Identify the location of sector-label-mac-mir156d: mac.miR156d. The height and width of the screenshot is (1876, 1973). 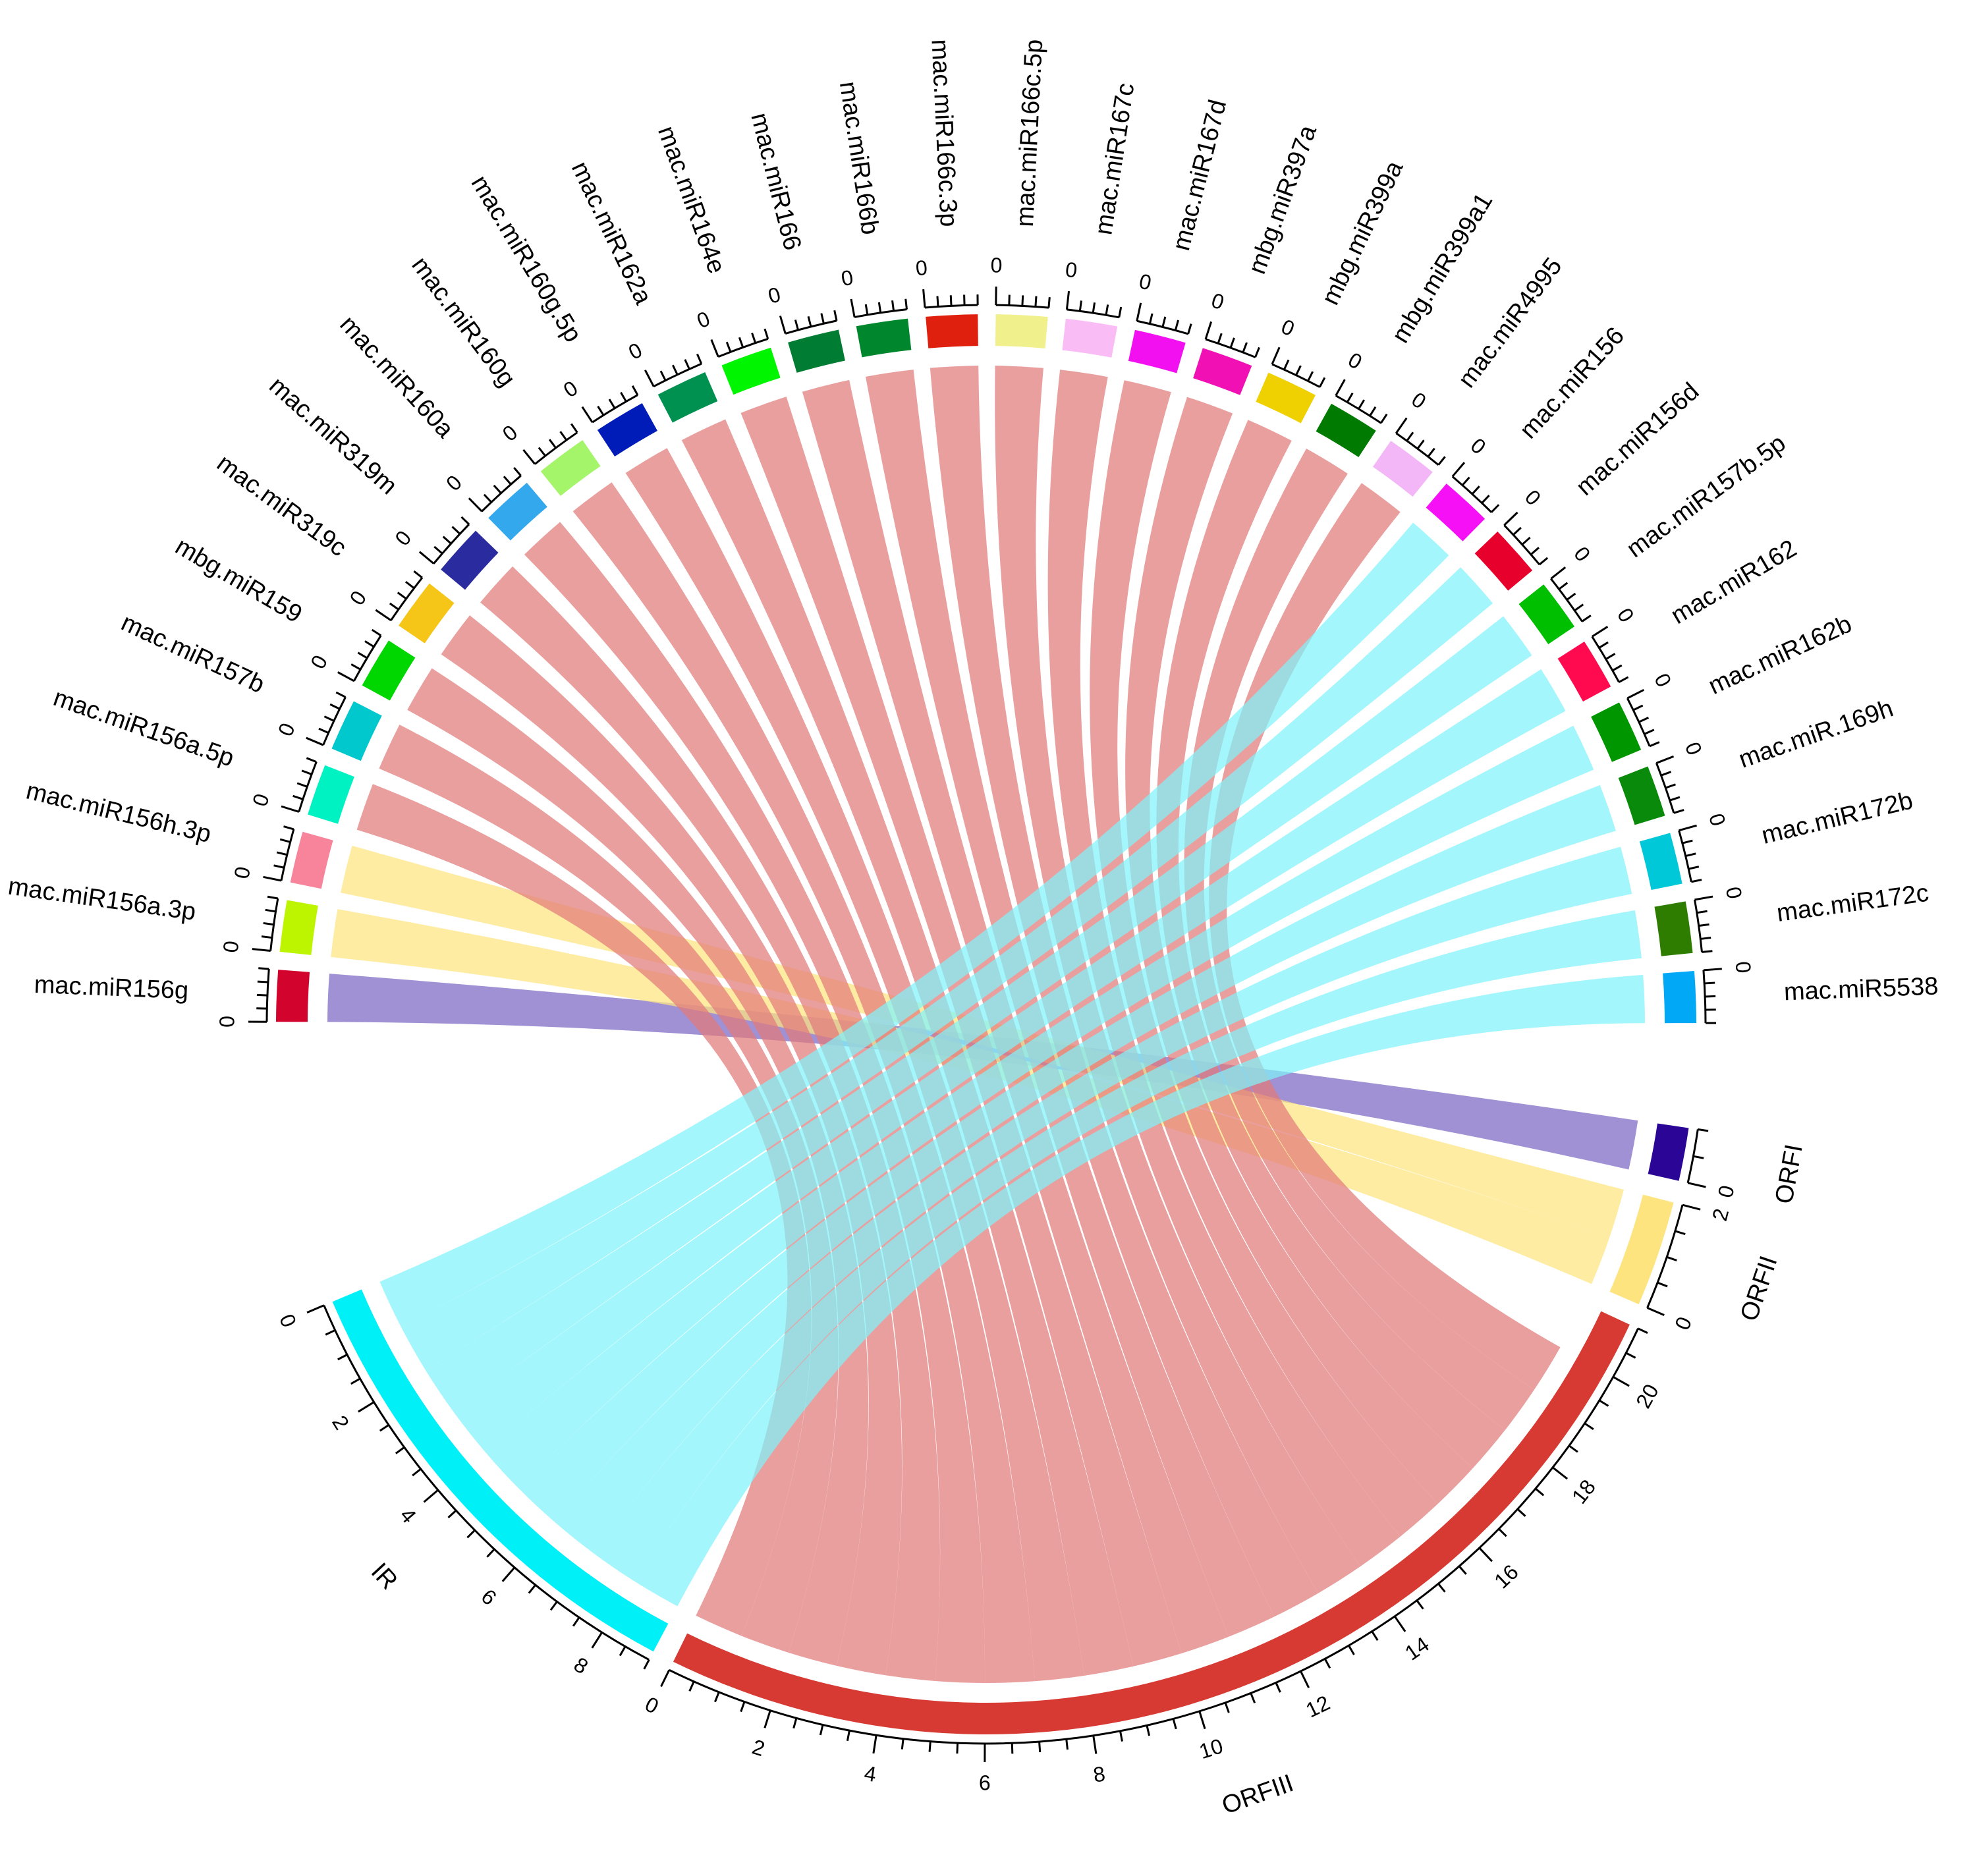
(1638, 439).